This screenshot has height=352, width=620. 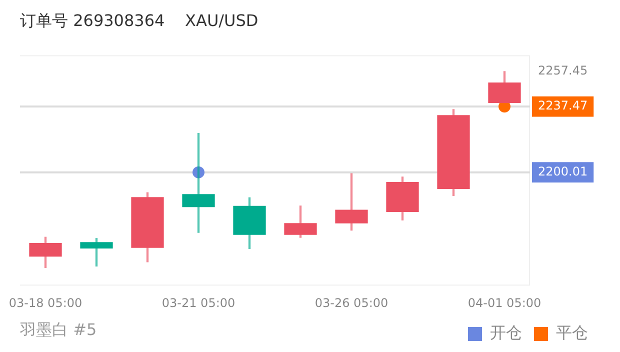 What do you see at coordinates (58, 330) in the screenshot?
I see `text: 羽墨白 #5` at bounding box center [58, 330].